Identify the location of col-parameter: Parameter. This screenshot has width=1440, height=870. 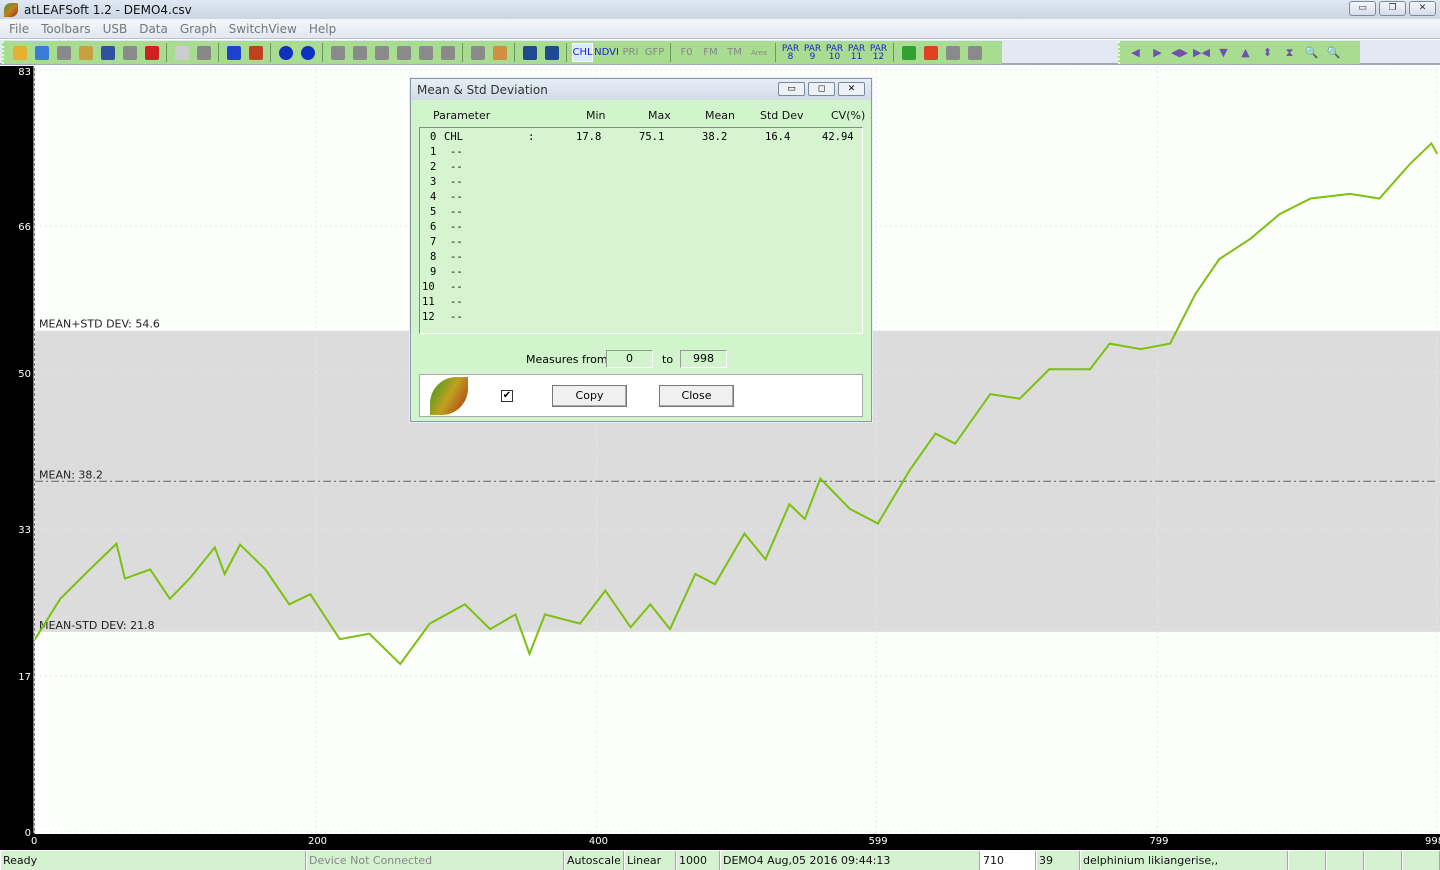
(462, 115).